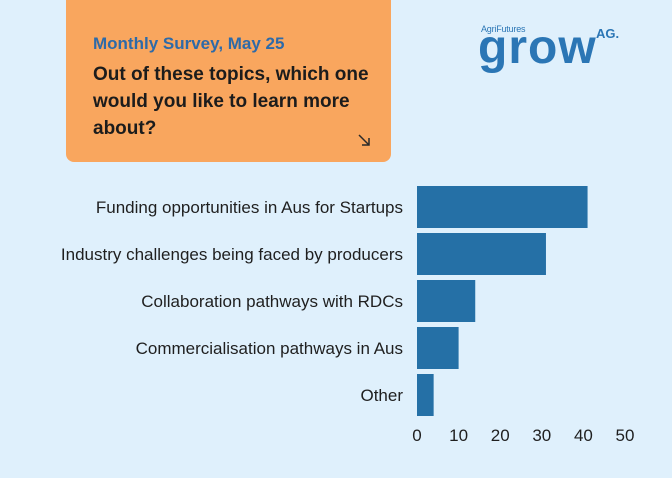  Describe the element at coordinates (269, 348) in the screenshot. I see `category-label: Commercialisation pathways in Aus` at that location.